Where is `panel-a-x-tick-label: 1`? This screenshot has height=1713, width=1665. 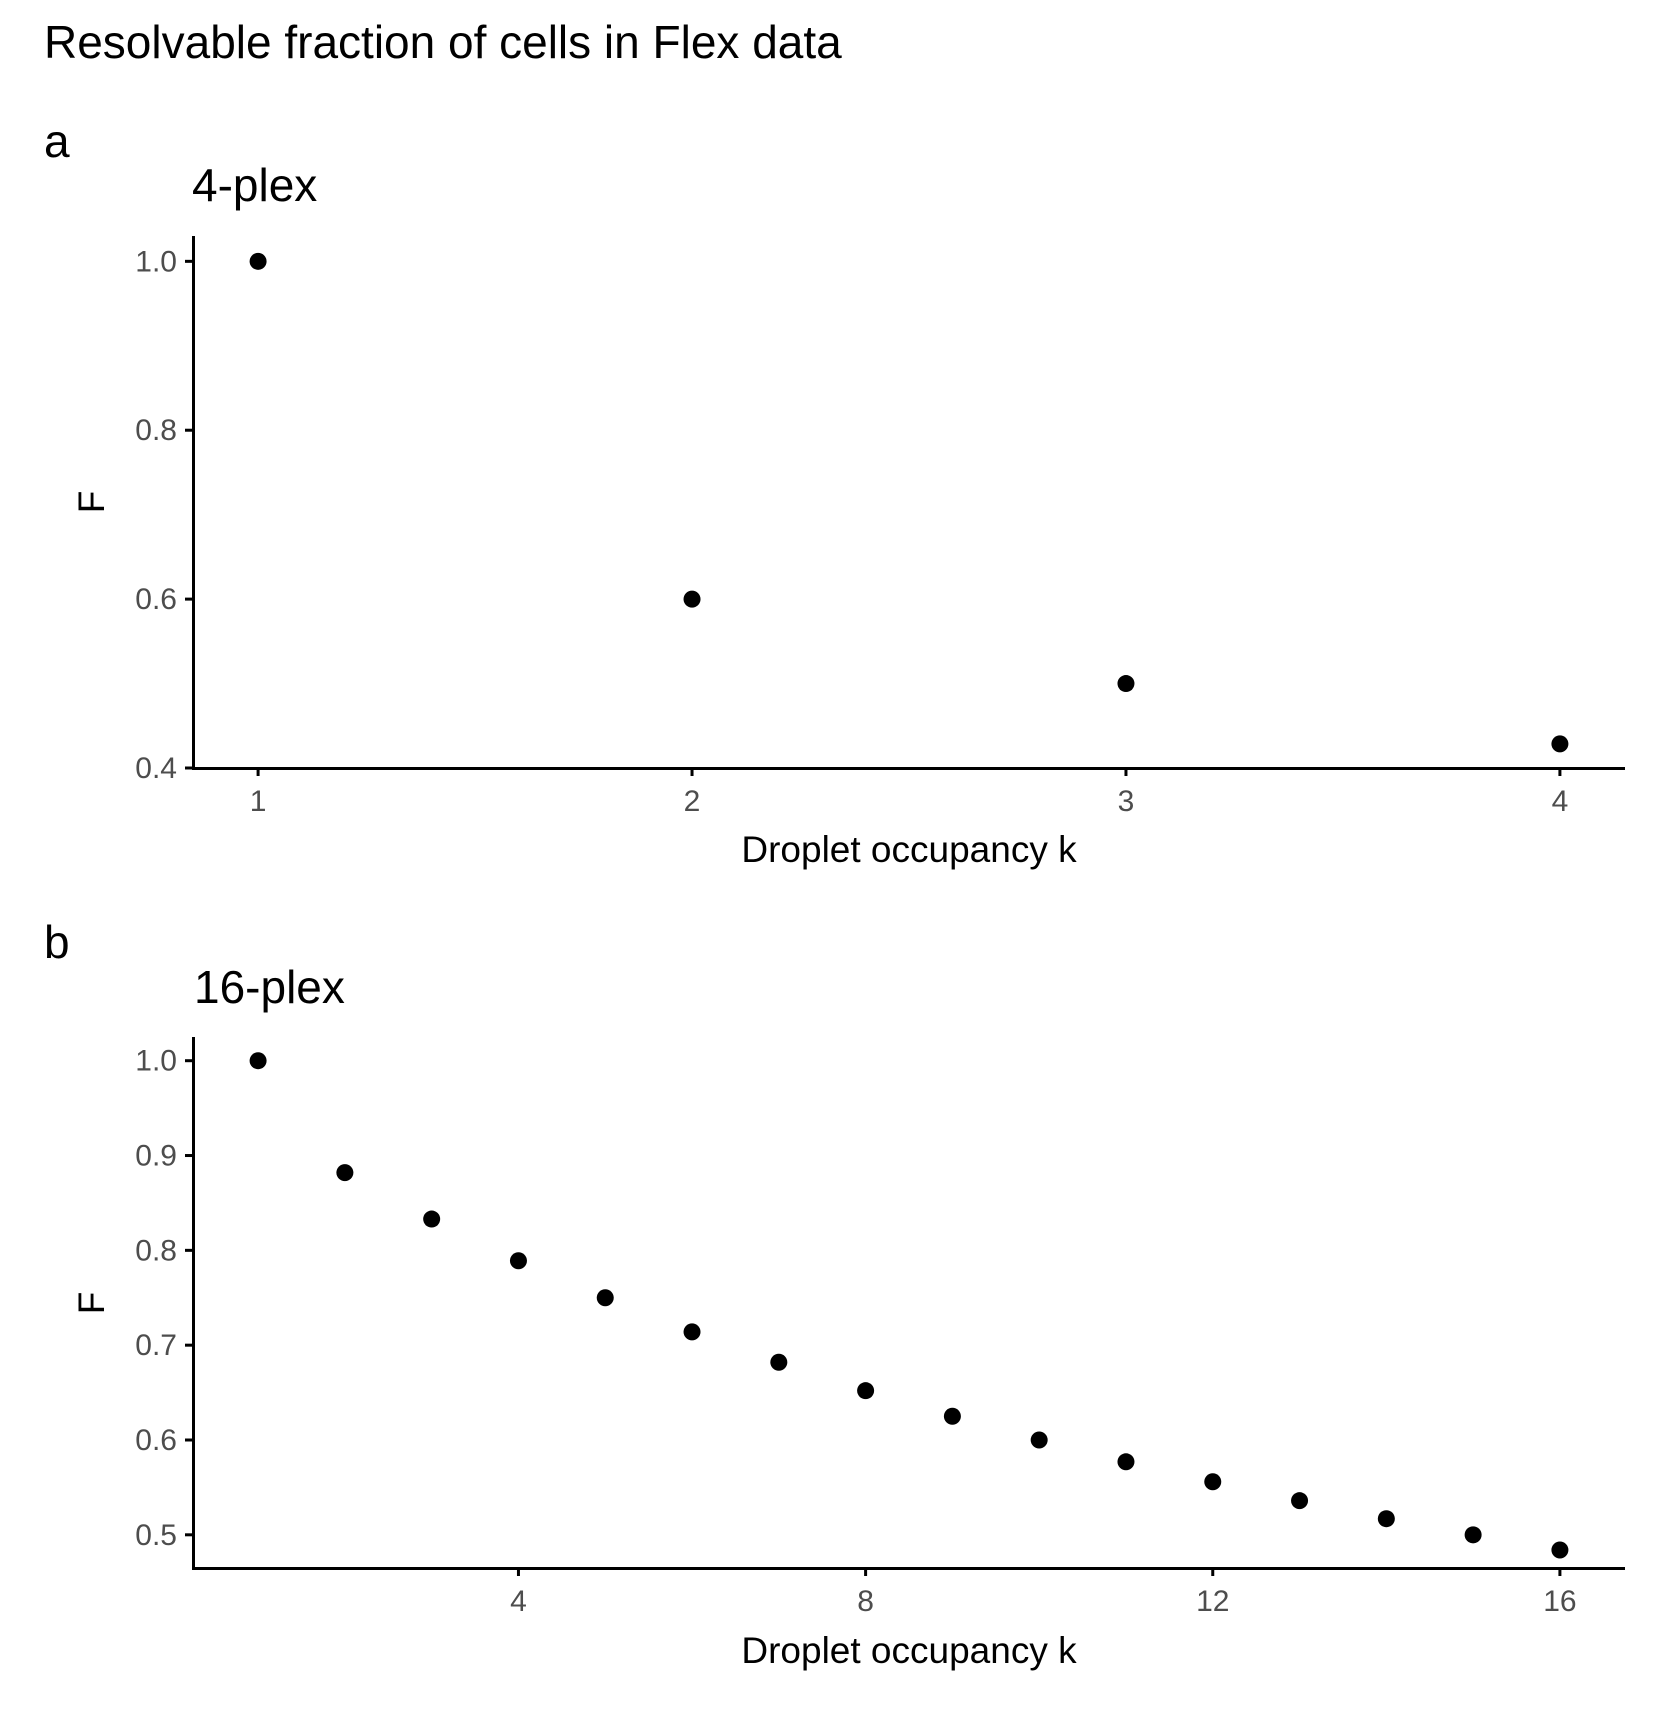
panel-a-x-tick-label: 1 is located at coordinates (258, 801).